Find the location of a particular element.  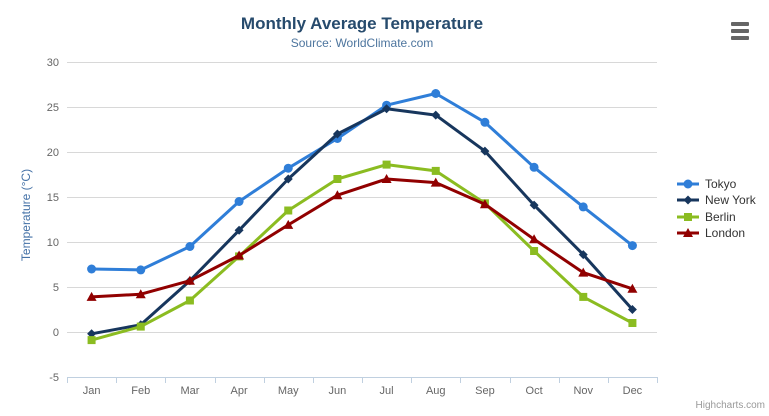

x-tick-label: Oct is located at coordinates (534, 391).